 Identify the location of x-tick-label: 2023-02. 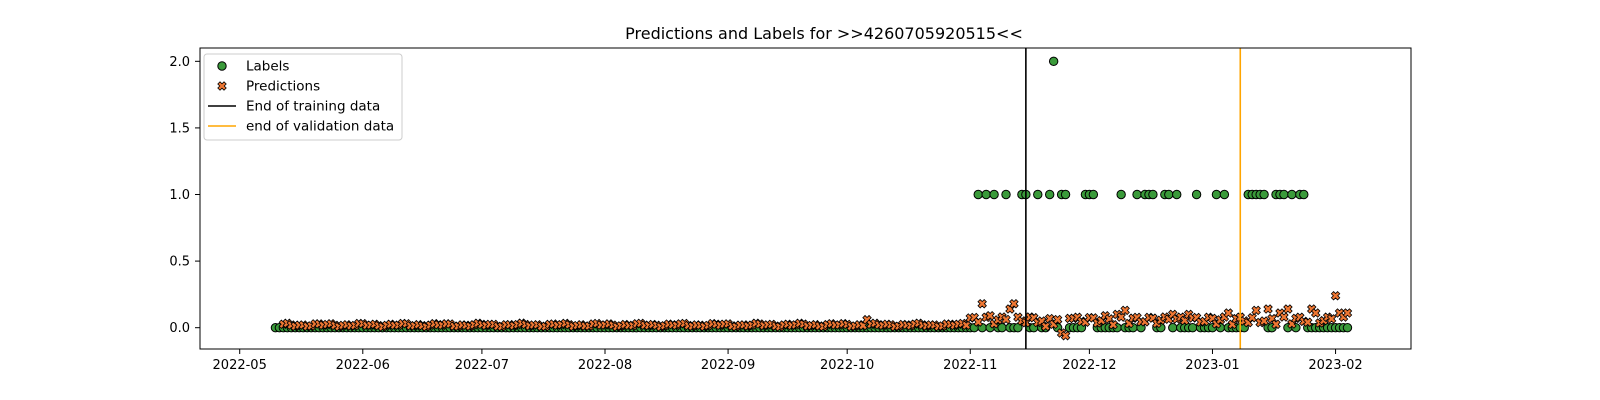
(1335, 365).